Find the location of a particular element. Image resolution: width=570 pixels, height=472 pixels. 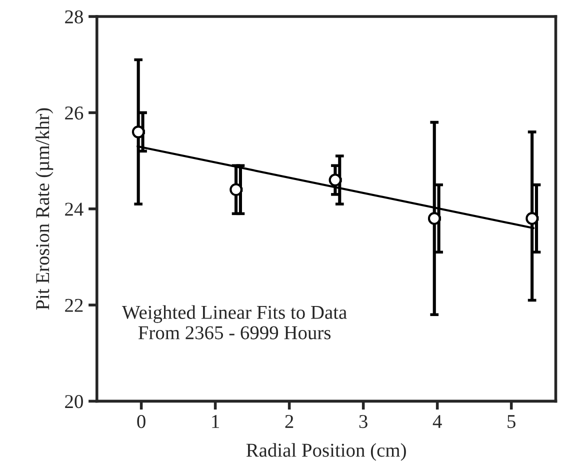

y-tick-label: 26 is located at coordinates (74, 113).